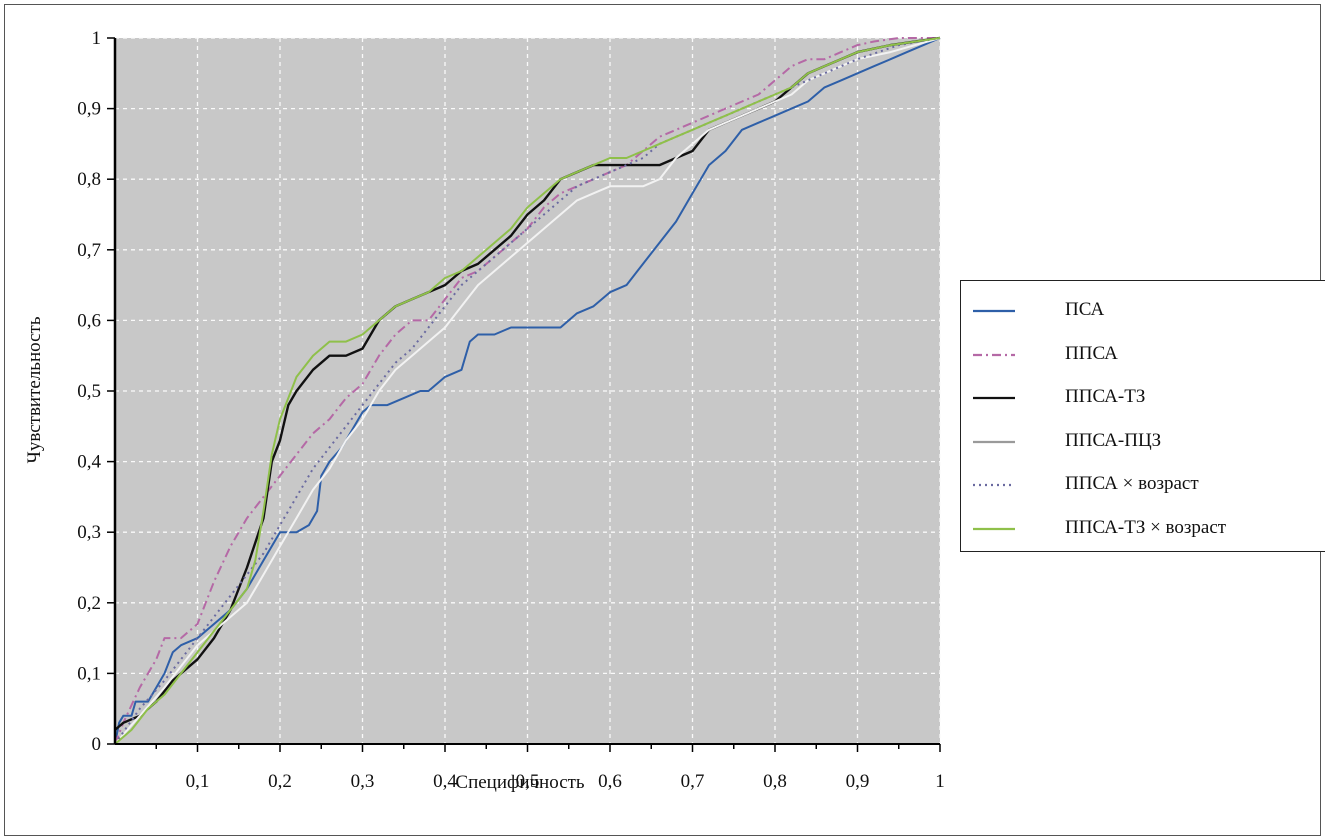 Image resolution: width=1325 pixels, height=840 pixels. What do you see at coordinates (528, 781) in the screenshot?
I see `x-tick-label: 0,5` at bounding box center [528, 781].